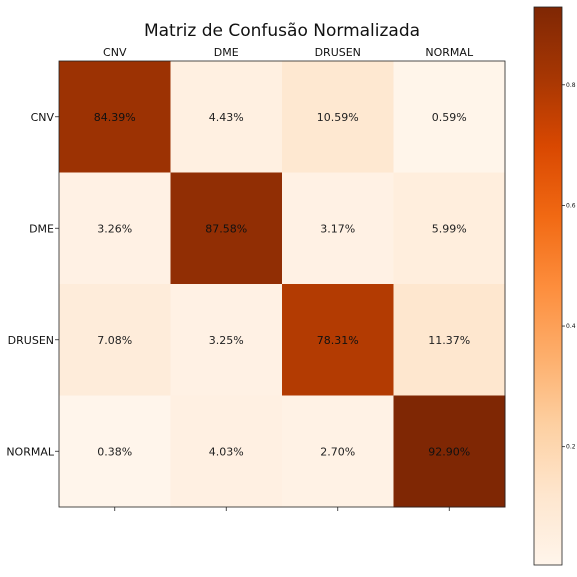 The height and width of the screenshot is (577, 577). I want to click on cell-value-label: 0.59%, so click(449, 117).